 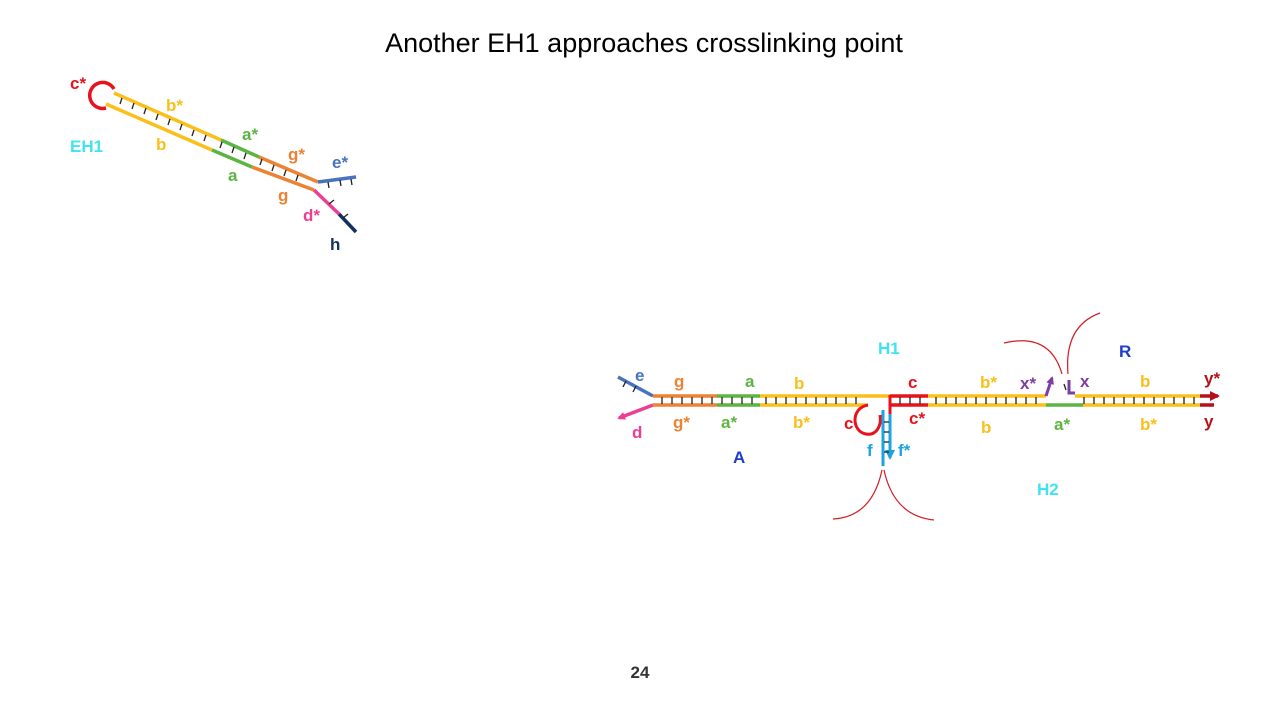 What do you see at coordinates (1212, 378) in the screenshot?
I see `complex-y-star-label: y*` at bounding box center [1212, 378].